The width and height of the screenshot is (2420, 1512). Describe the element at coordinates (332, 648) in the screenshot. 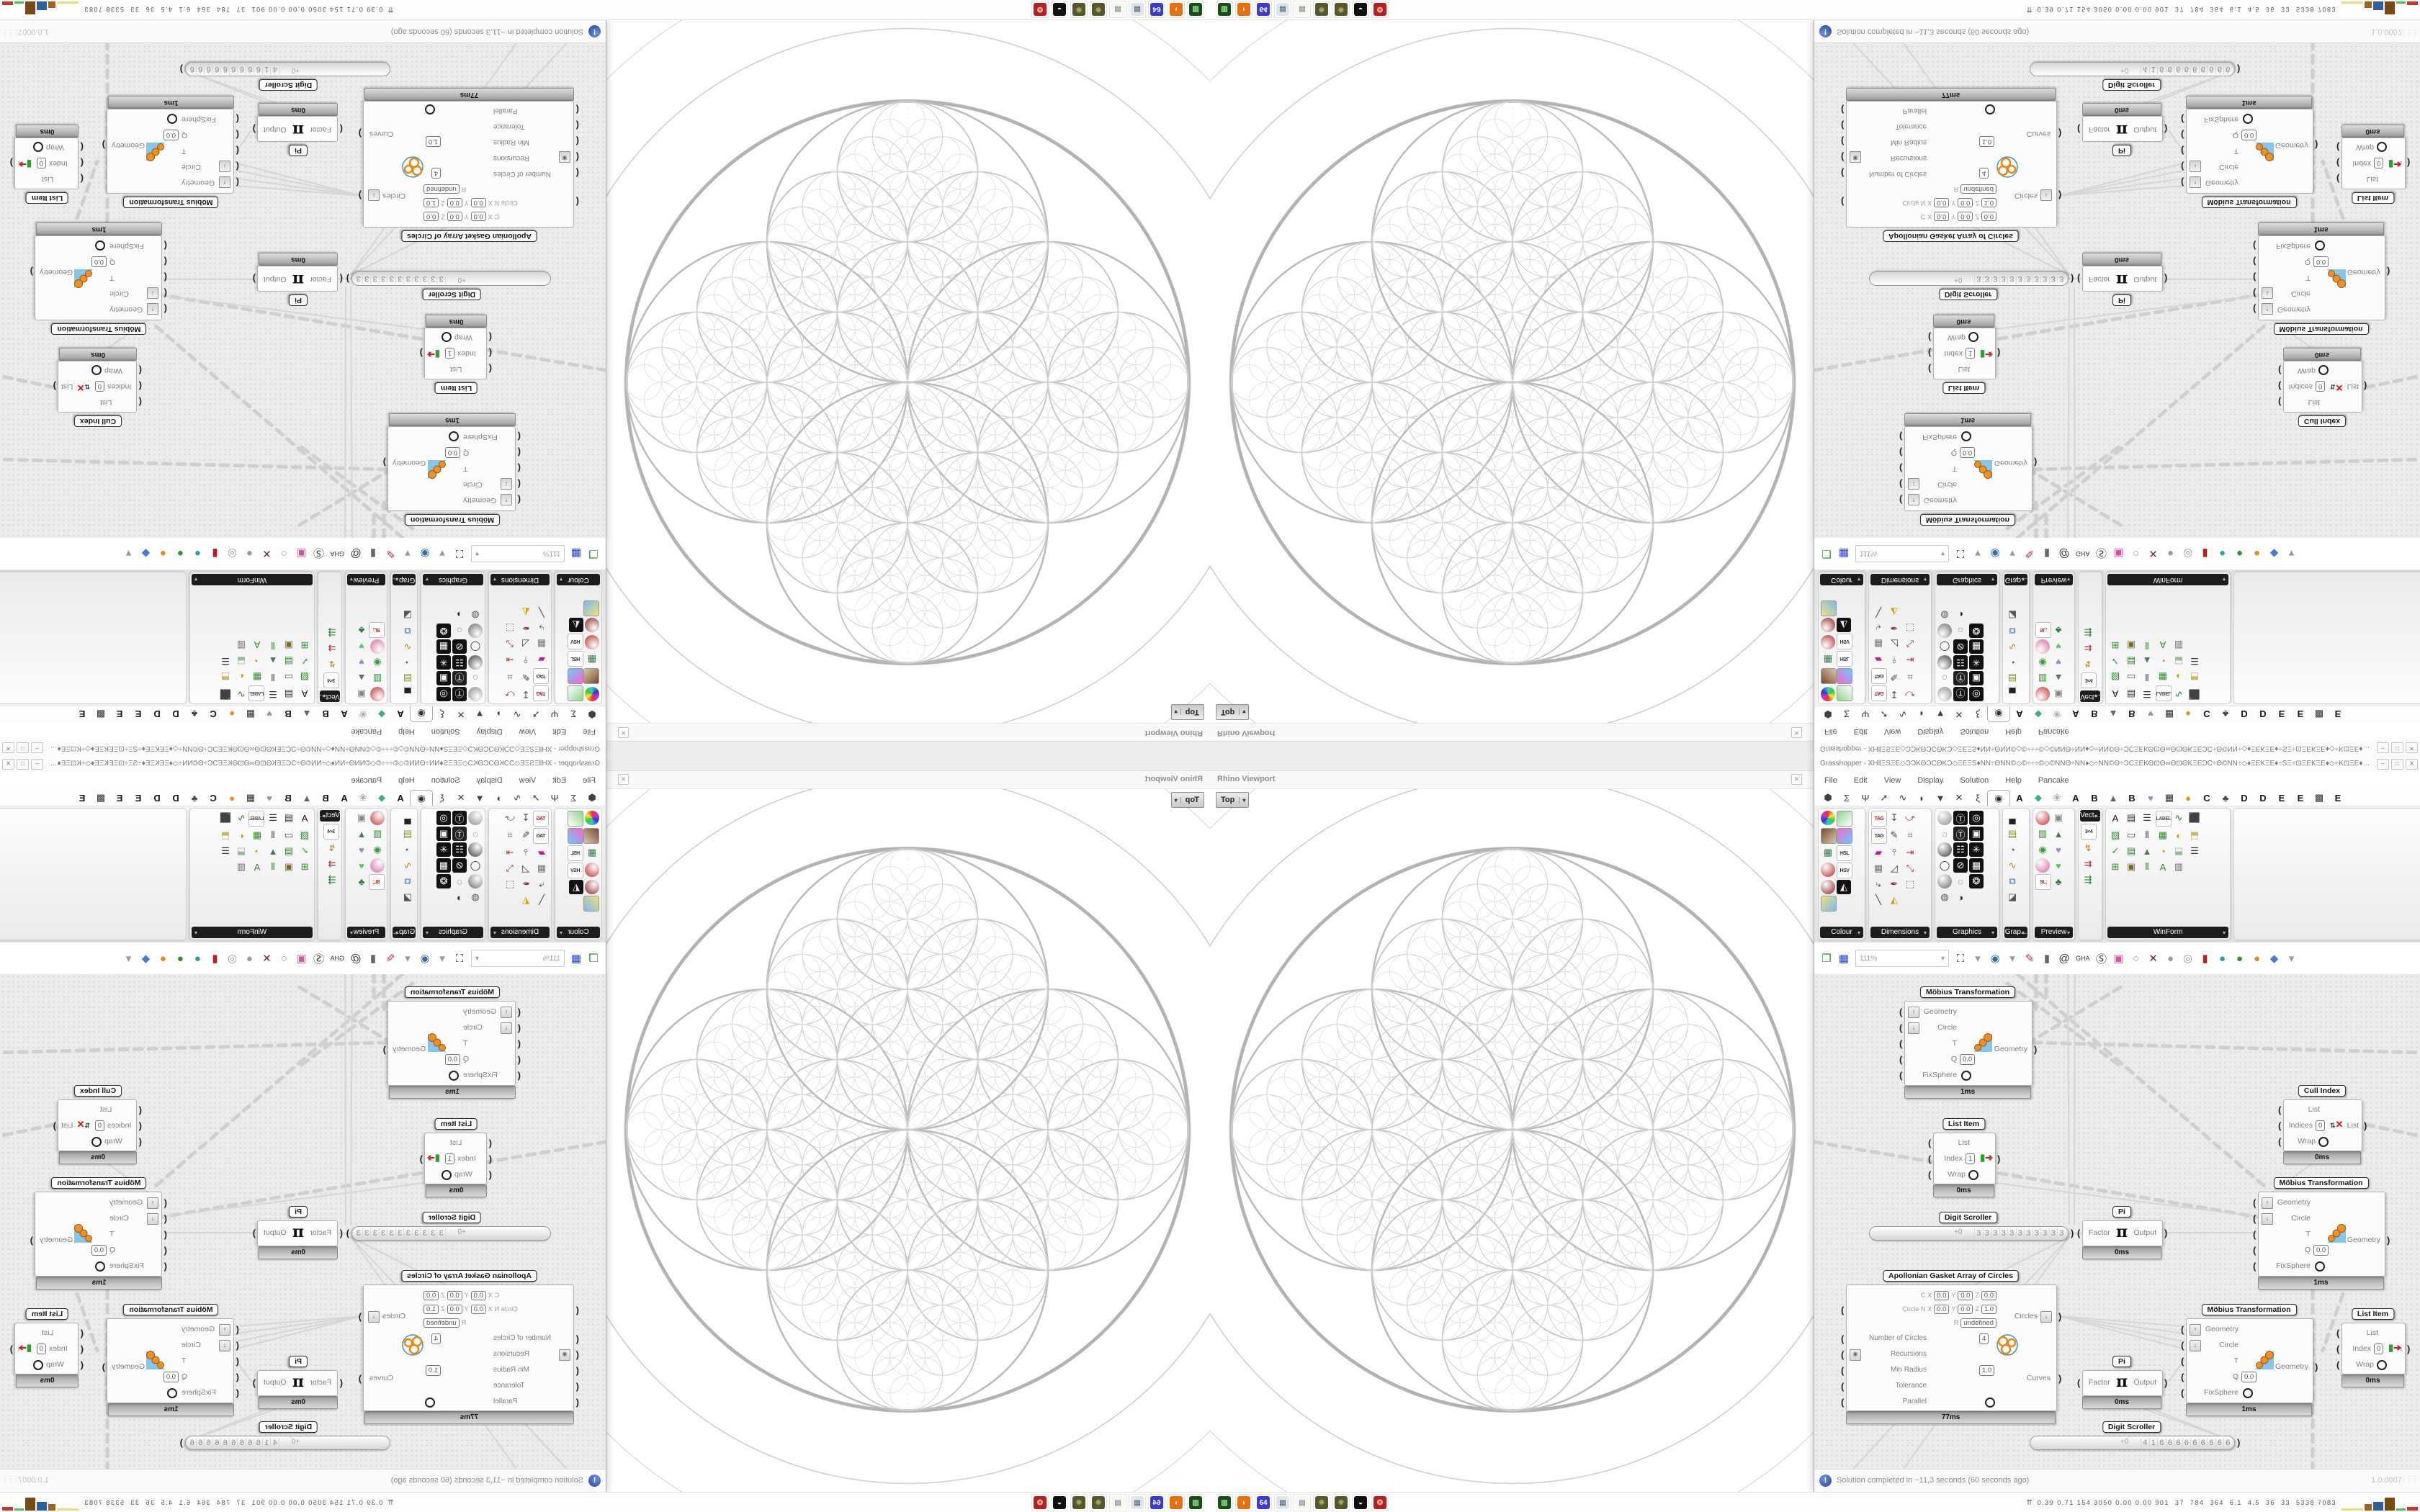

I see `palette-component-icon: ⇉` at that location.